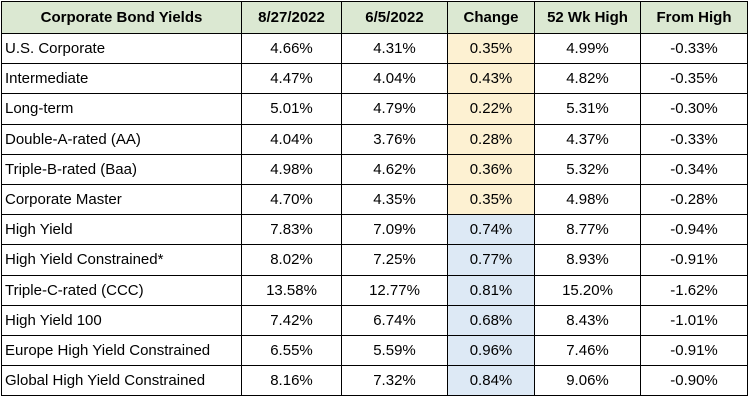  I want to click on high-52wk-cell: 4.37%, so click(587, 139).